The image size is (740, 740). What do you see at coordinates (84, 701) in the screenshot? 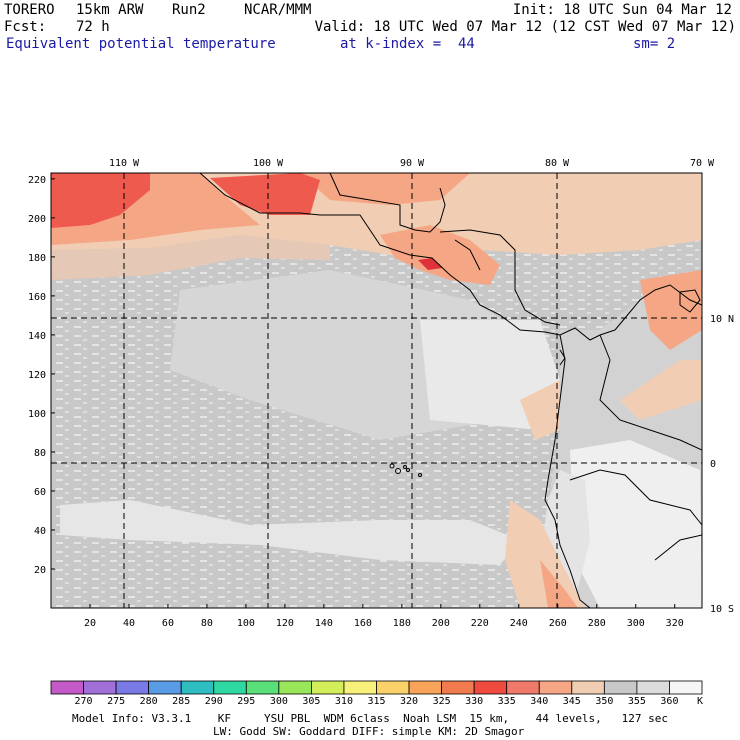
I see `colorbar-label: 270` at bounding box center [84, 701].